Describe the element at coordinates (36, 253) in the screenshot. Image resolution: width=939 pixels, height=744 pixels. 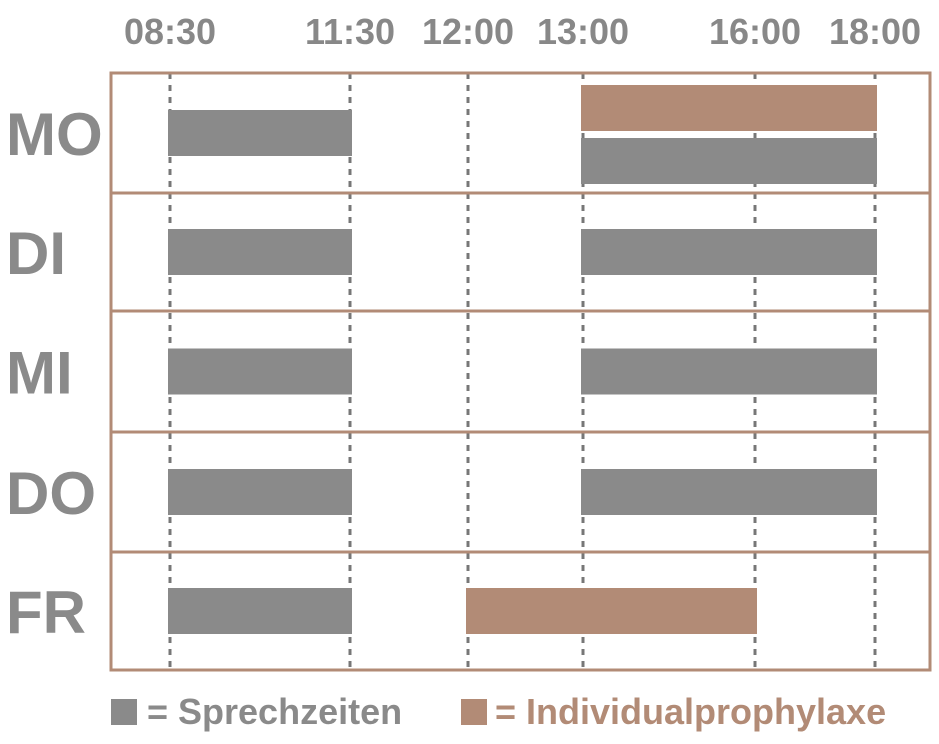
I see `day-label-di: DI` at that location.